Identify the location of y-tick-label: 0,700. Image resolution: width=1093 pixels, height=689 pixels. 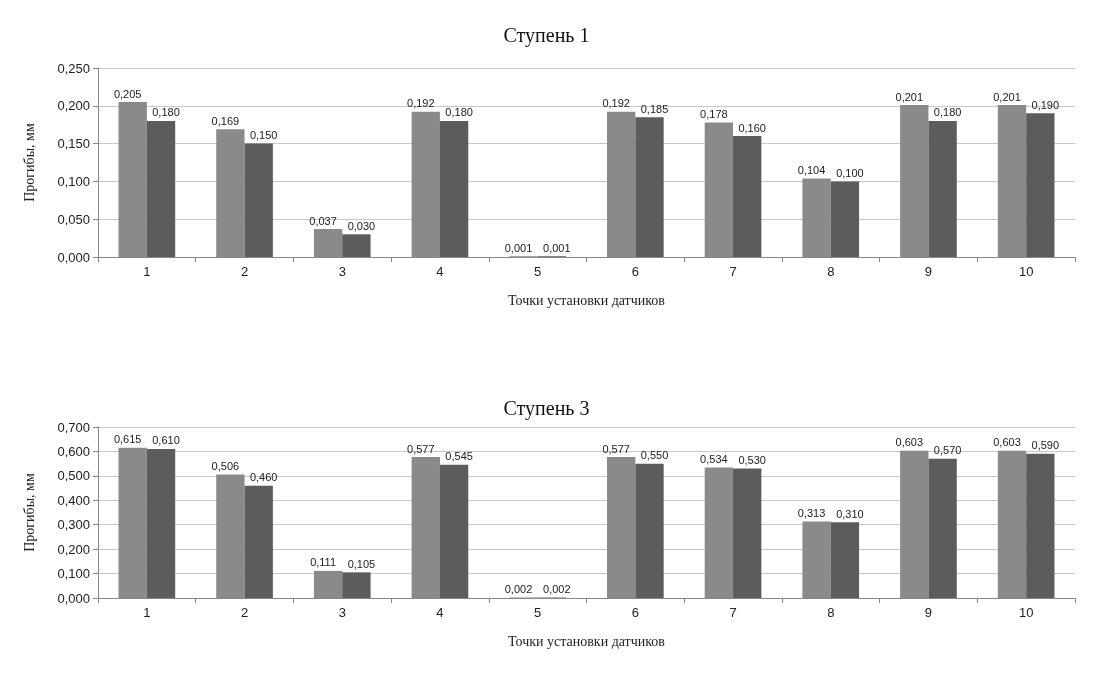
(73, 427).